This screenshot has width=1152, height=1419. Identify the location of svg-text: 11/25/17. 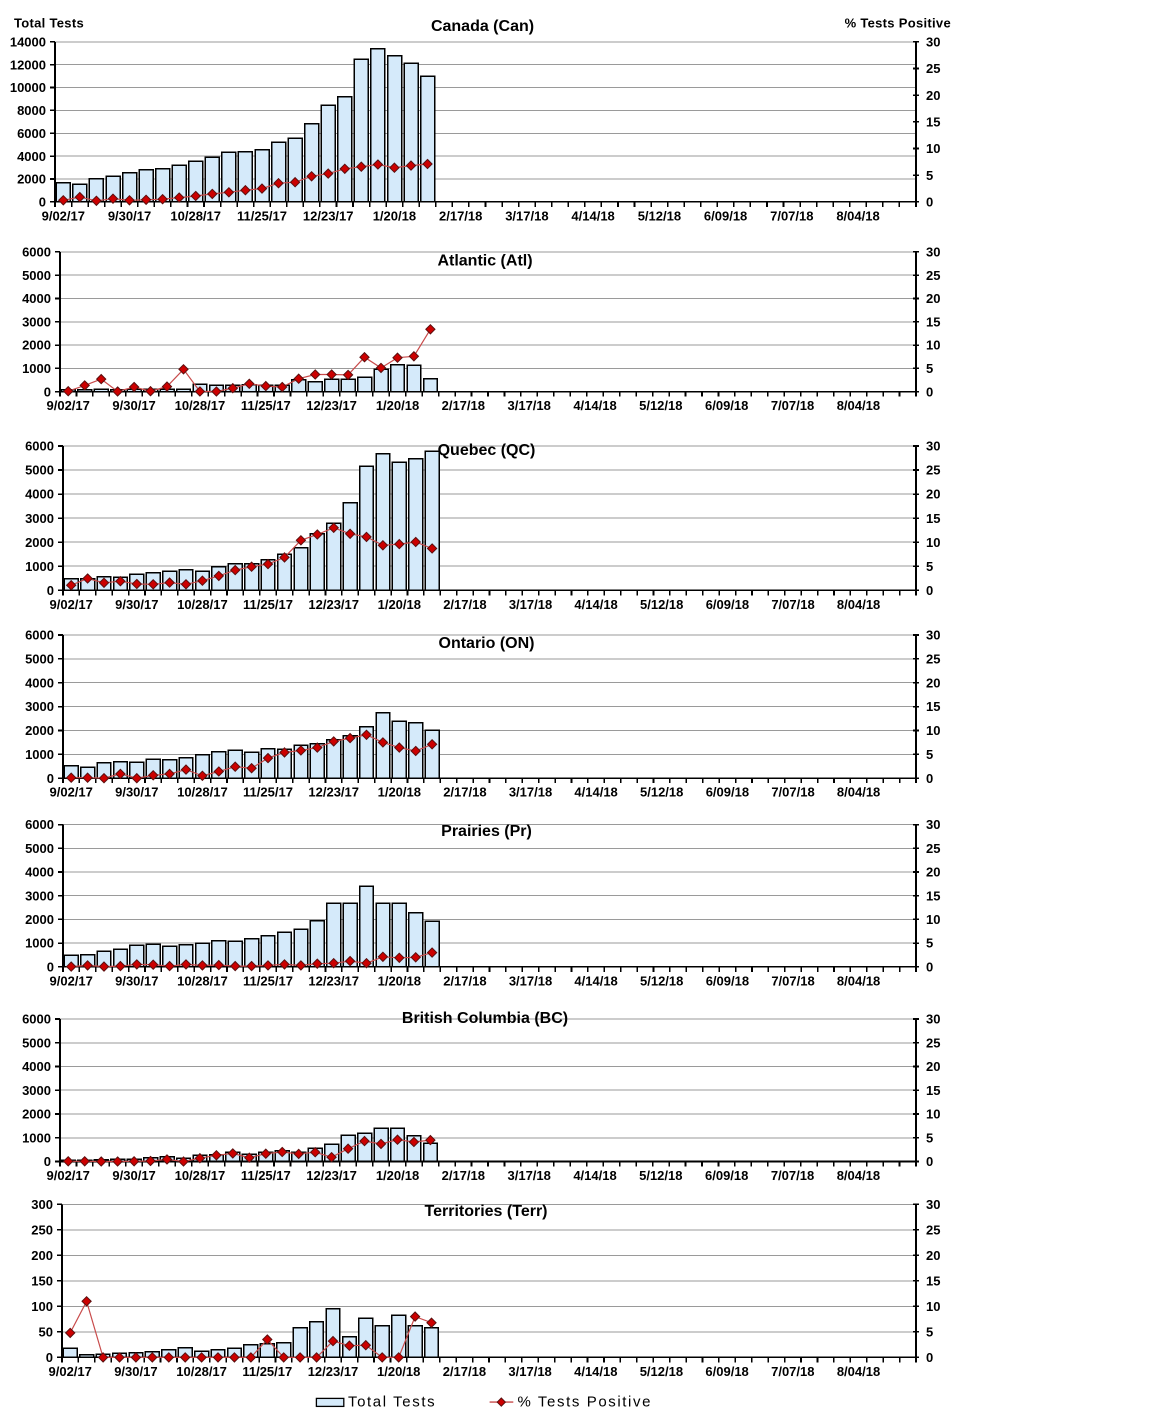
(268, 792).